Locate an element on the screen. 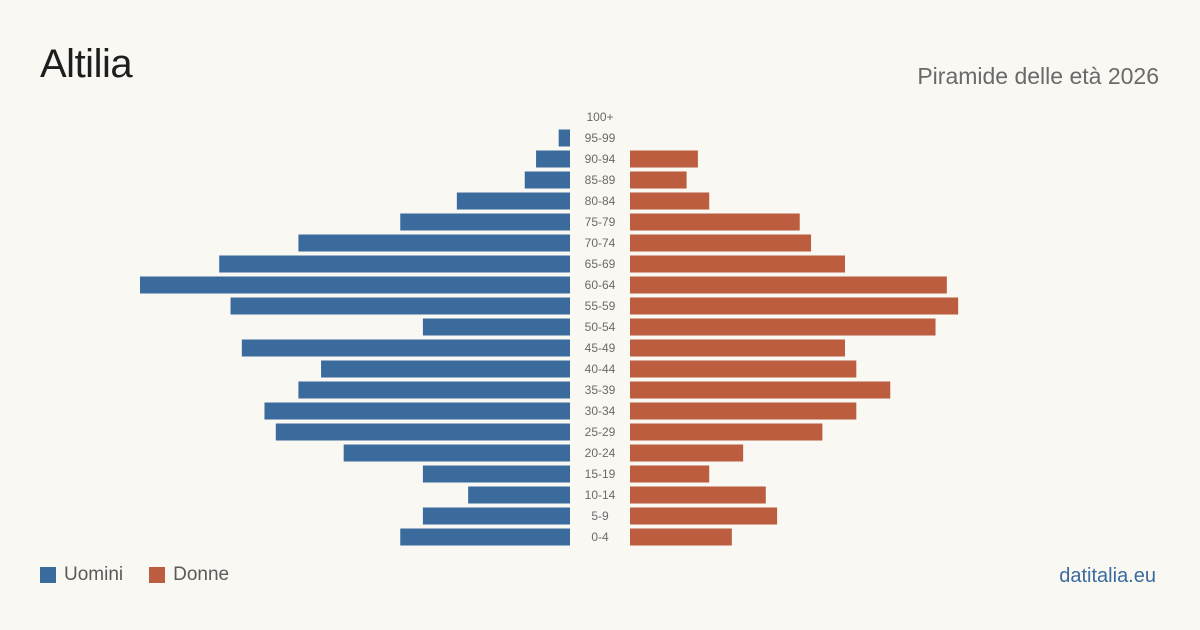 This screenshot has height=630, width=1200. age-group-label: 25-29 is located at coordinates (600, 432).